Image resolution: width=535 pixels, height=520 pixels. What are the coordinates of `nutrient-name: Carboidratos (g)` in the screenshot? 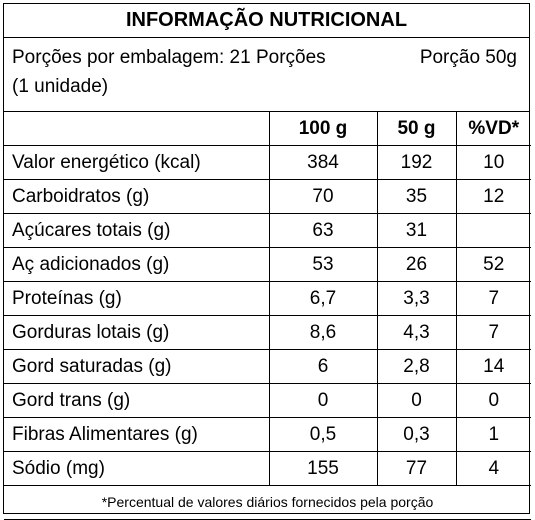 It's located at (137, 196).